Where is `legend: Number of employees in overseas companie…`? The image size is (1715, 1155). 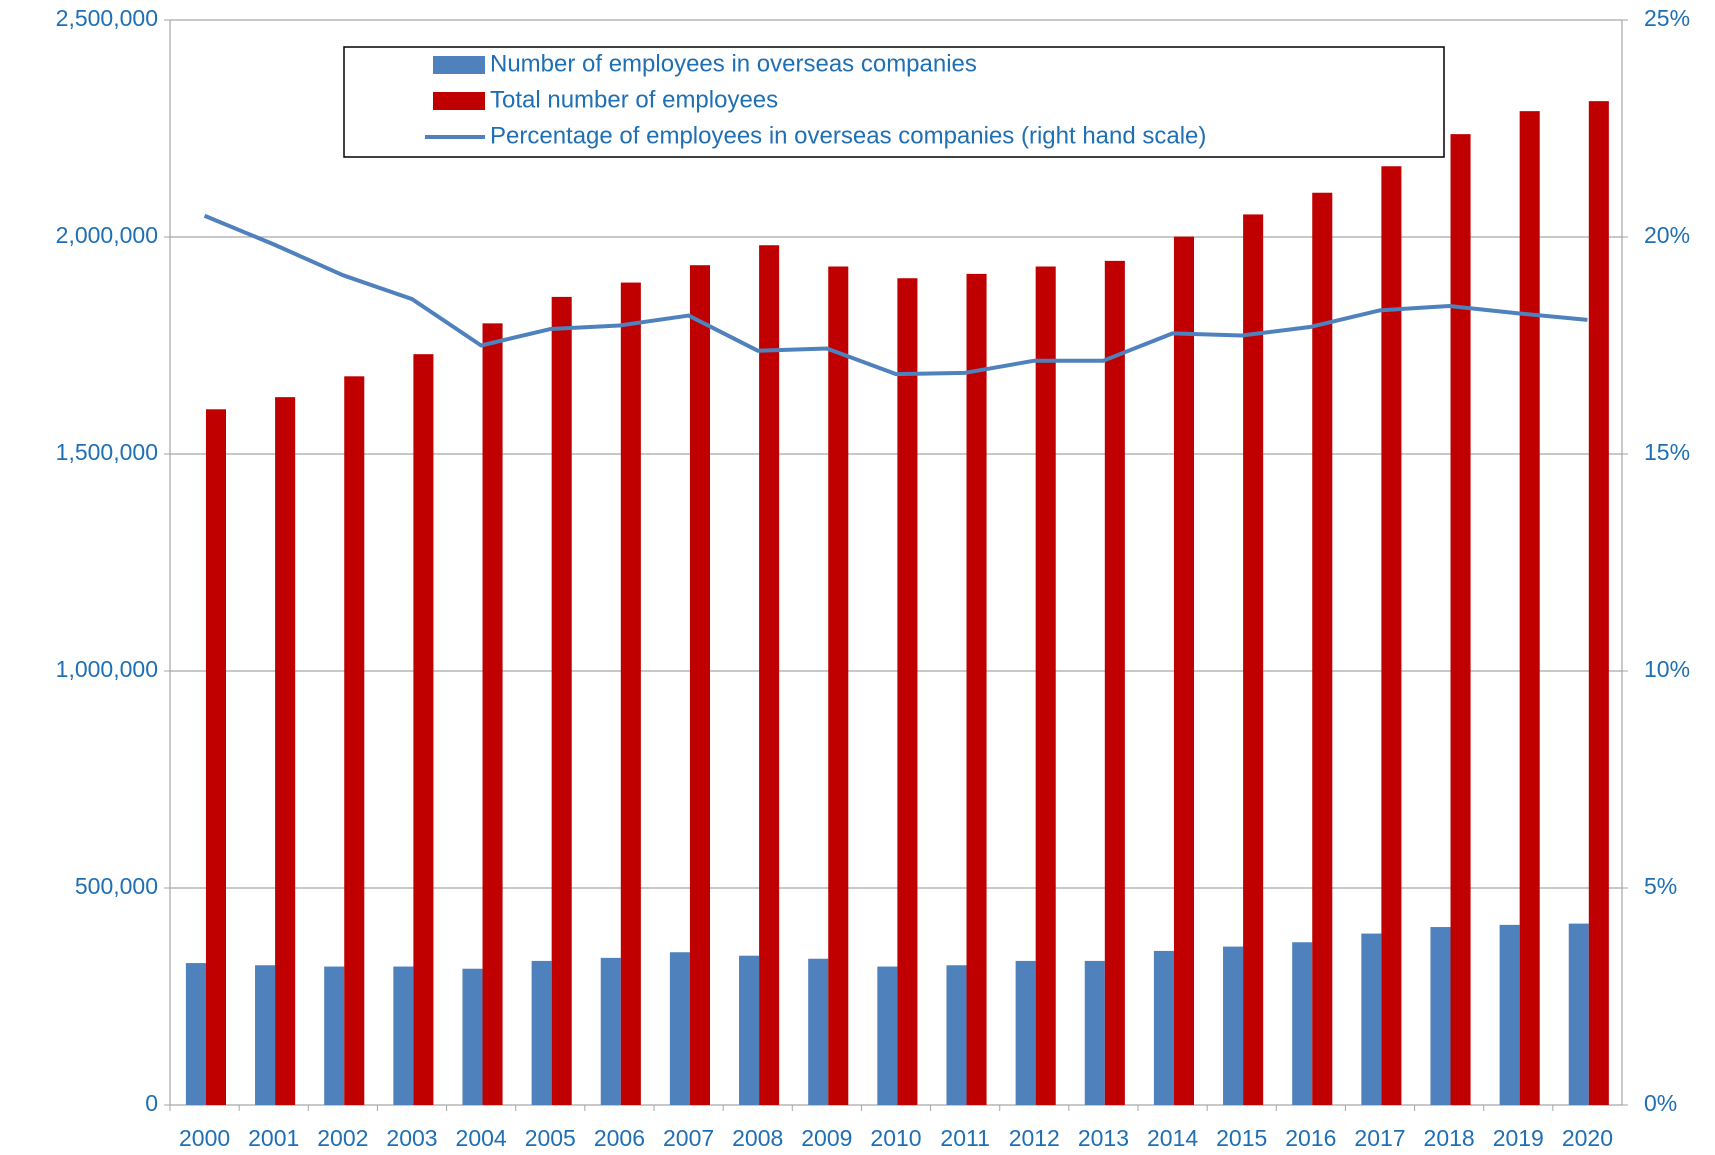
legend: Number of employees in overseas companie… is located at coordinates (894, 102).